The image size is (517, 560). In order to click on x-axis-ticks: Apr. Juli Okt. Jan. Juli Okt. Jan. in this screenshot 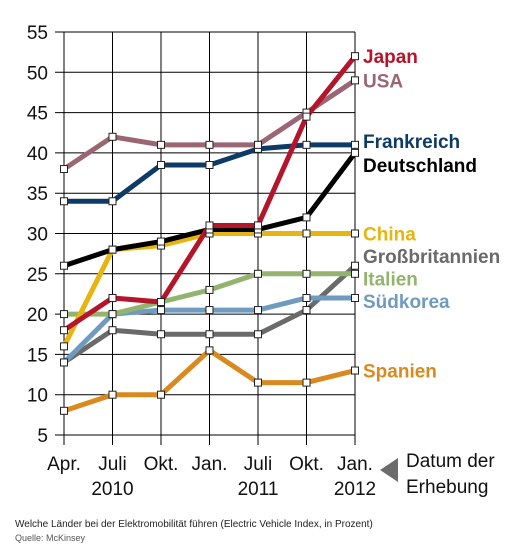, I will do `click(210, 464)`.